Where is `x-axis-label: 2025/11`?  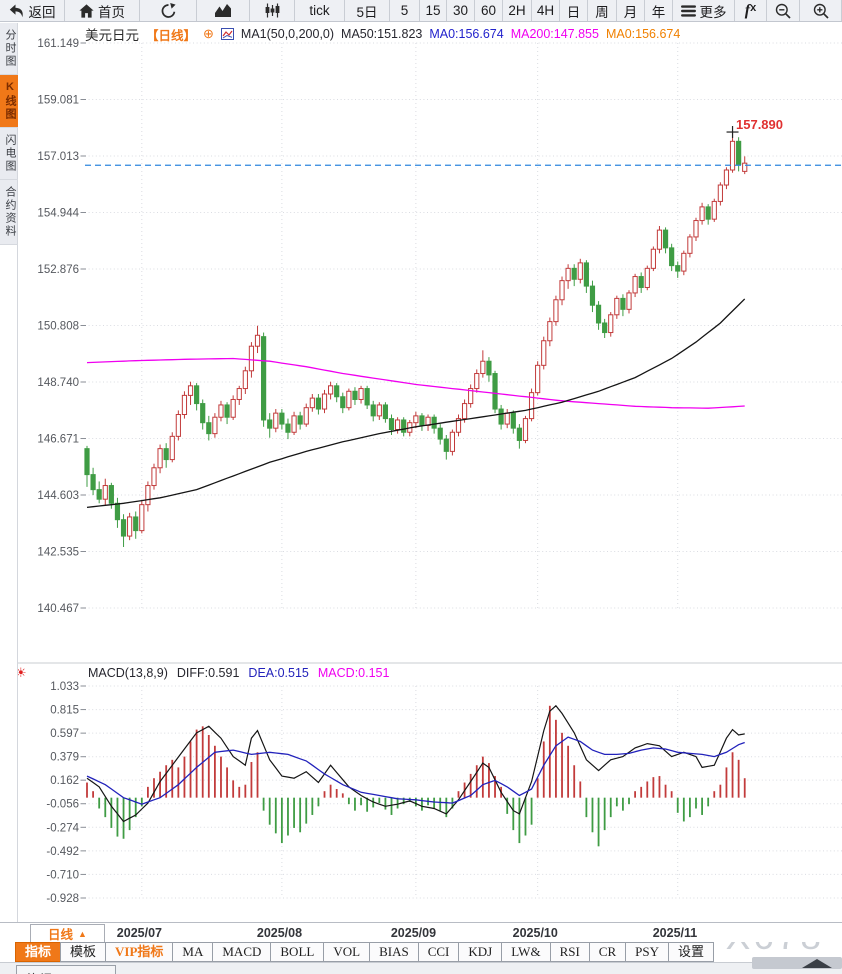 x-axis-label: 2025/11 is located at coordinates (675, 933).